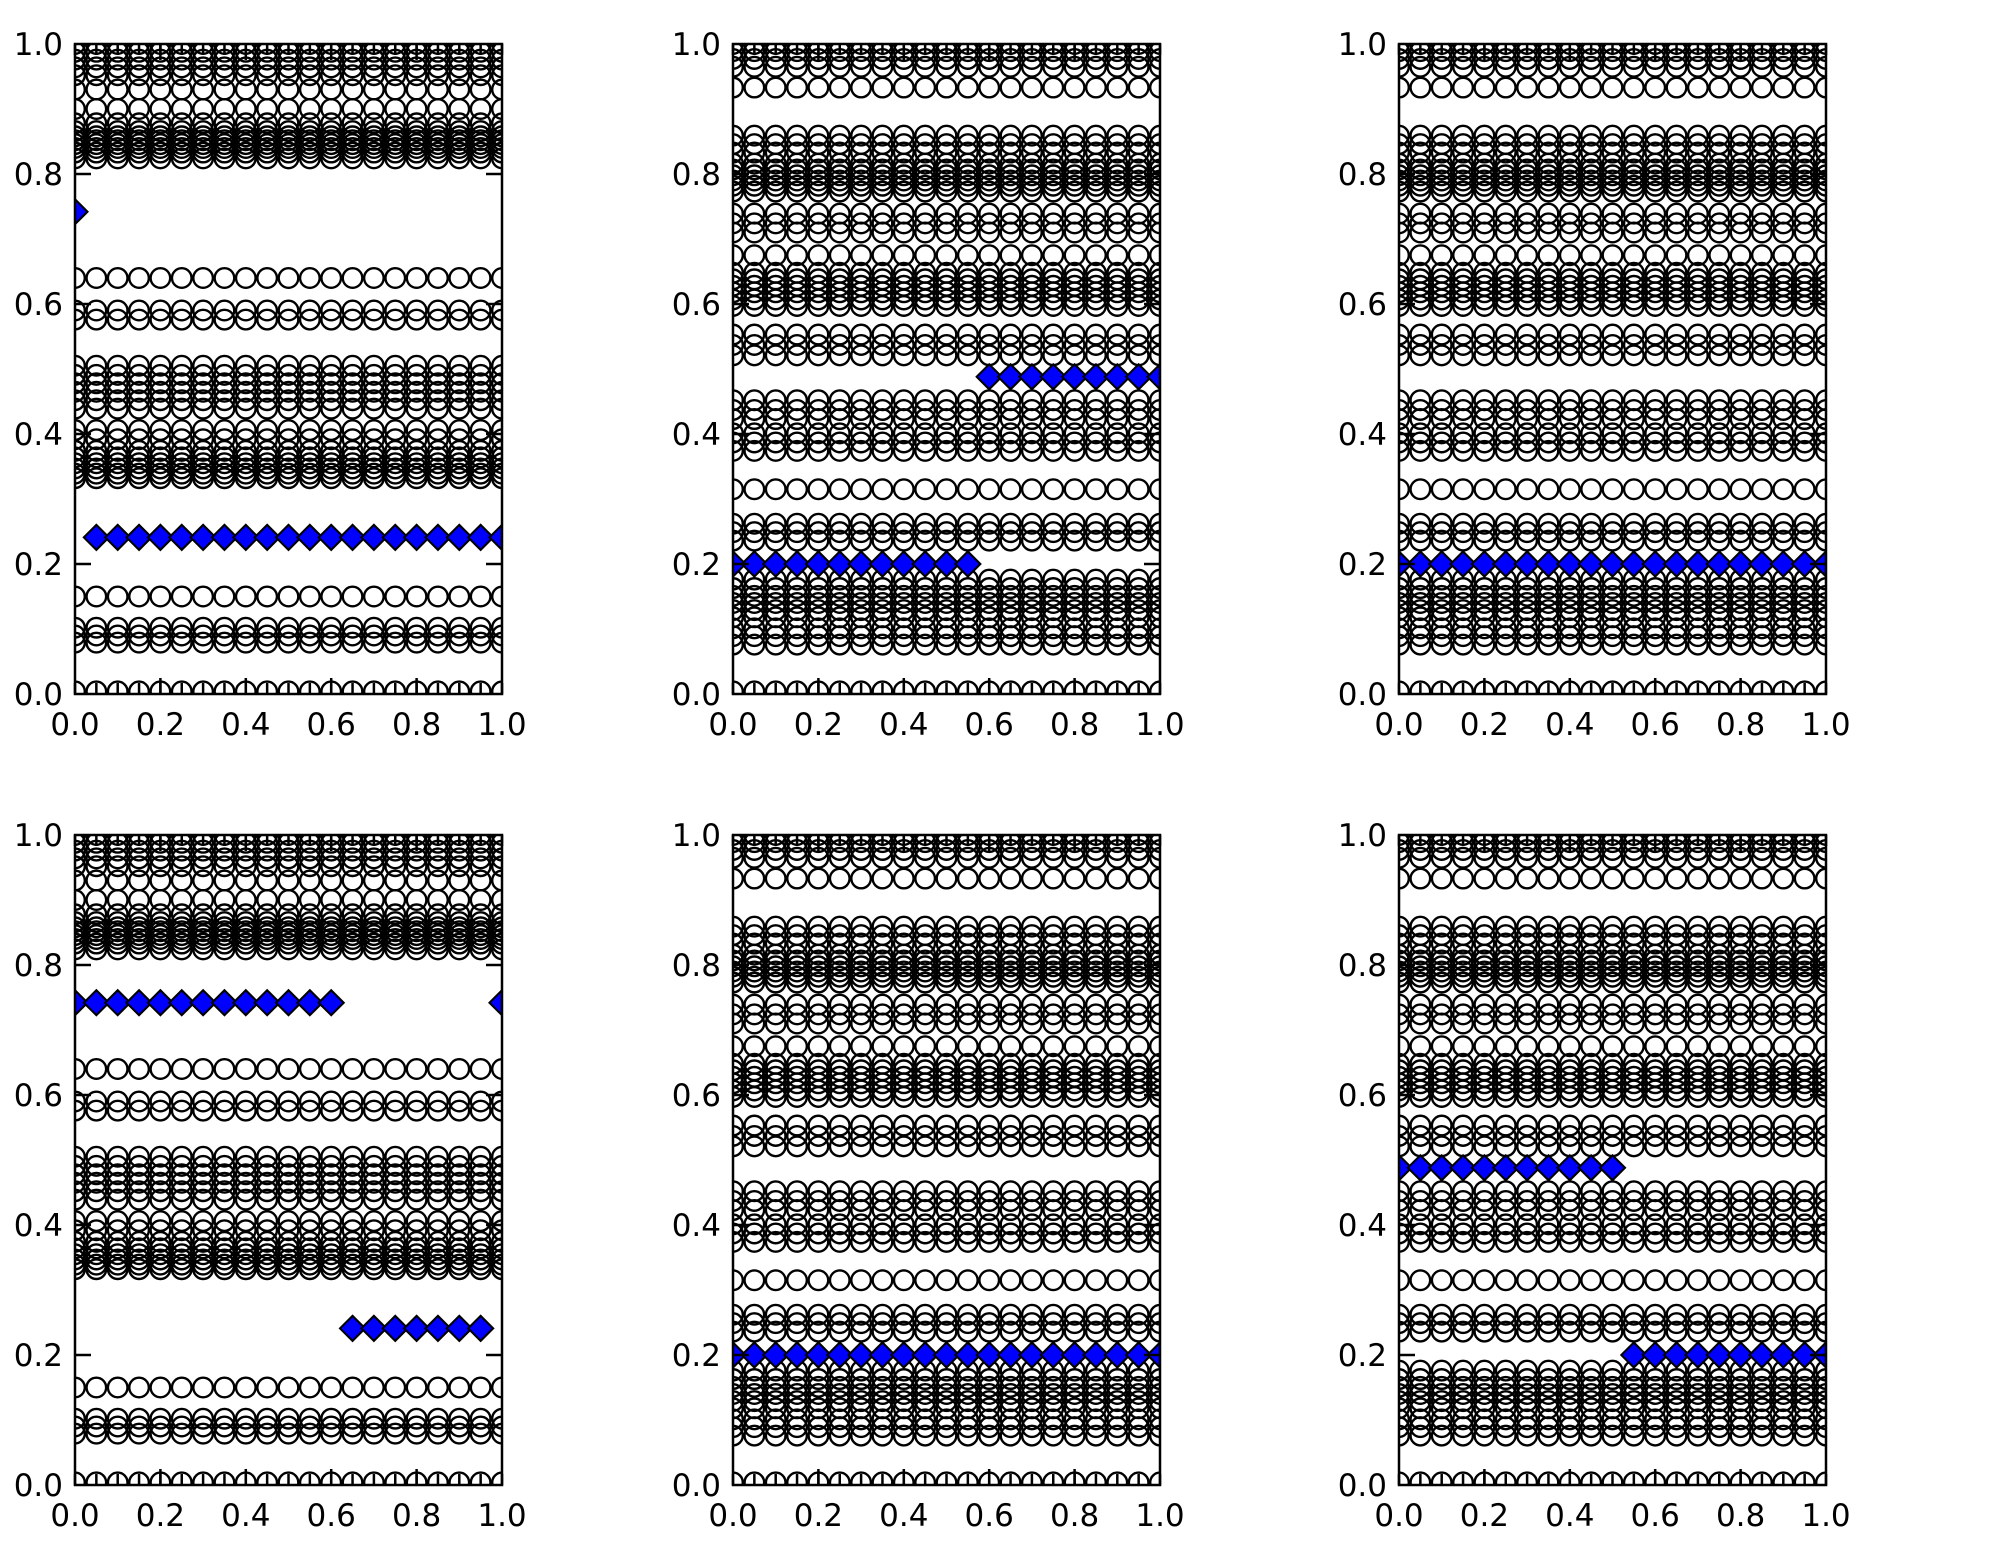 Image resolution: width=2004 pixels, height=1565 pixels. I want to click on x-tick-labels: 0.0 0.2 0.4 0.6 0.8 1.0, so click(1612, 725).